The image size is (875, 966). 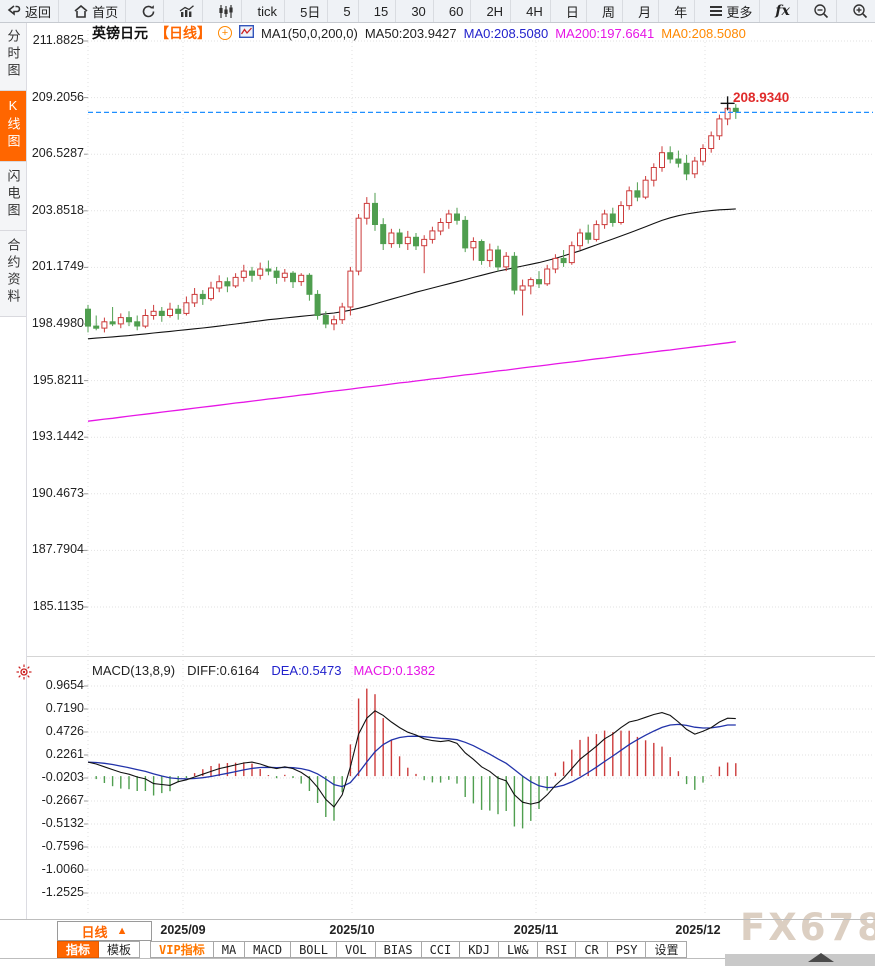 I want to click on period-day-label: 日, so click(x=572, y=12).